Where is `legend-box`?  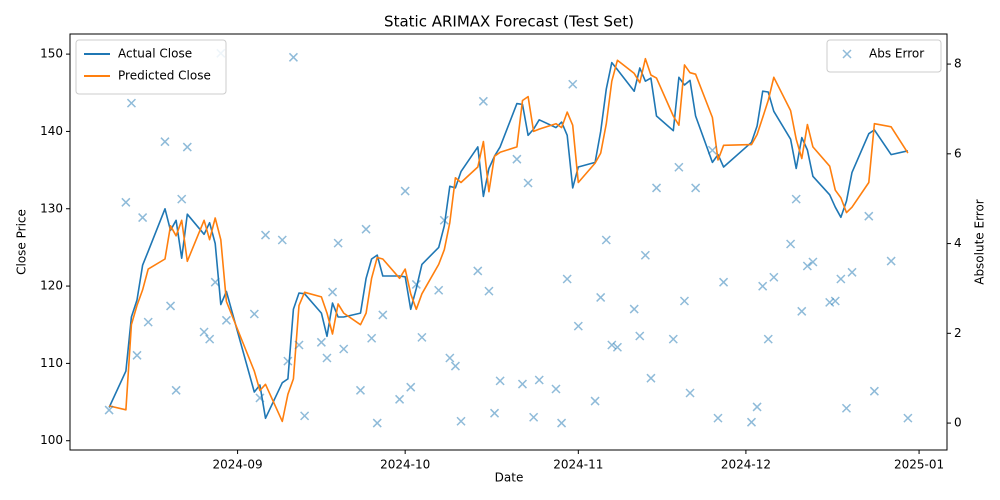
legend-box is located at coordinates (884, 56).